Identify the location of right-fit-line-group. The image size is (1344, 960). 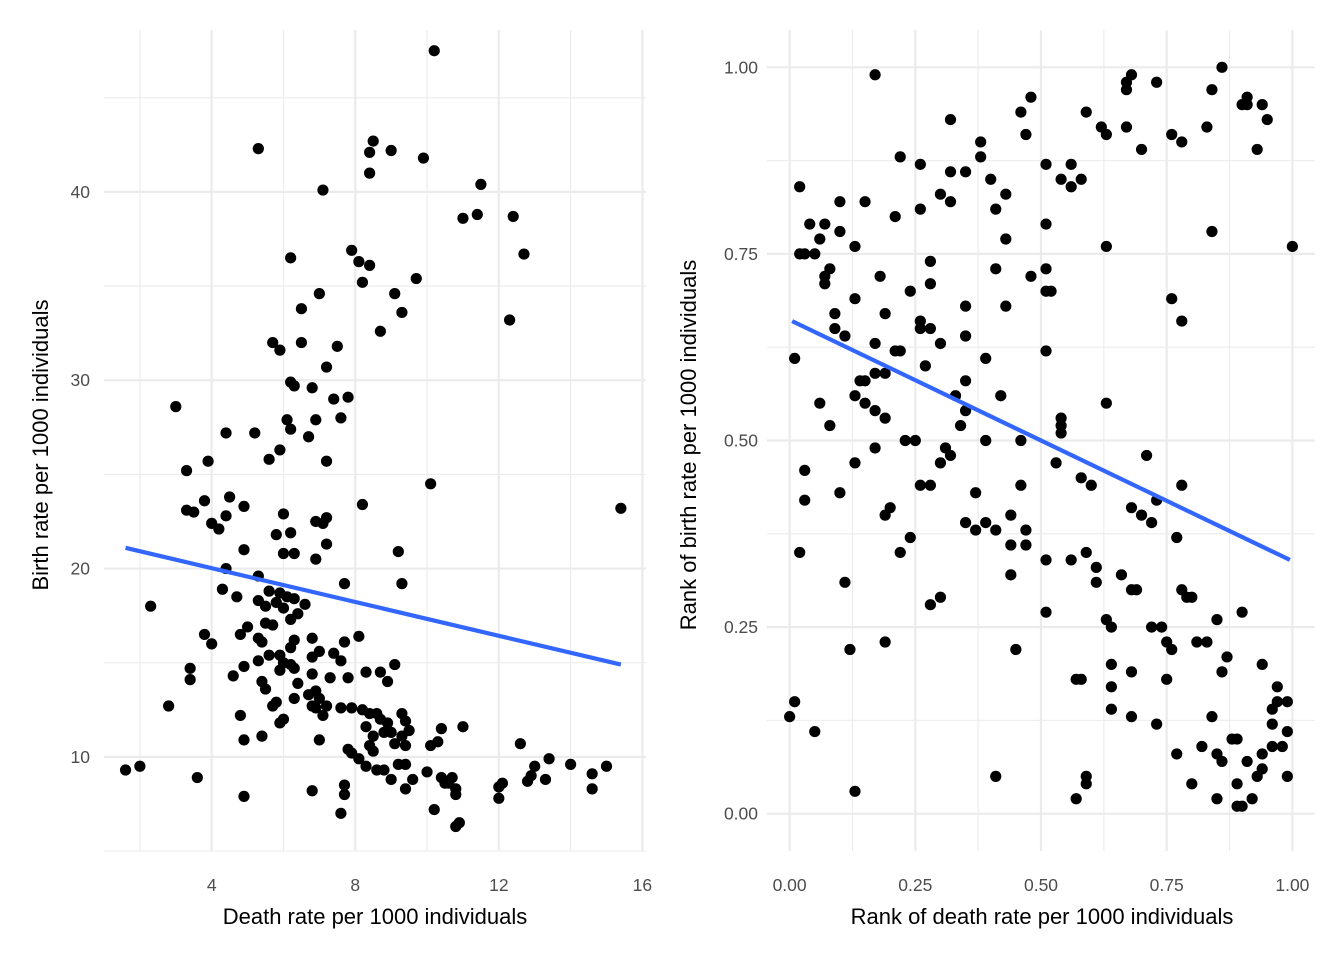
(1041, 440).